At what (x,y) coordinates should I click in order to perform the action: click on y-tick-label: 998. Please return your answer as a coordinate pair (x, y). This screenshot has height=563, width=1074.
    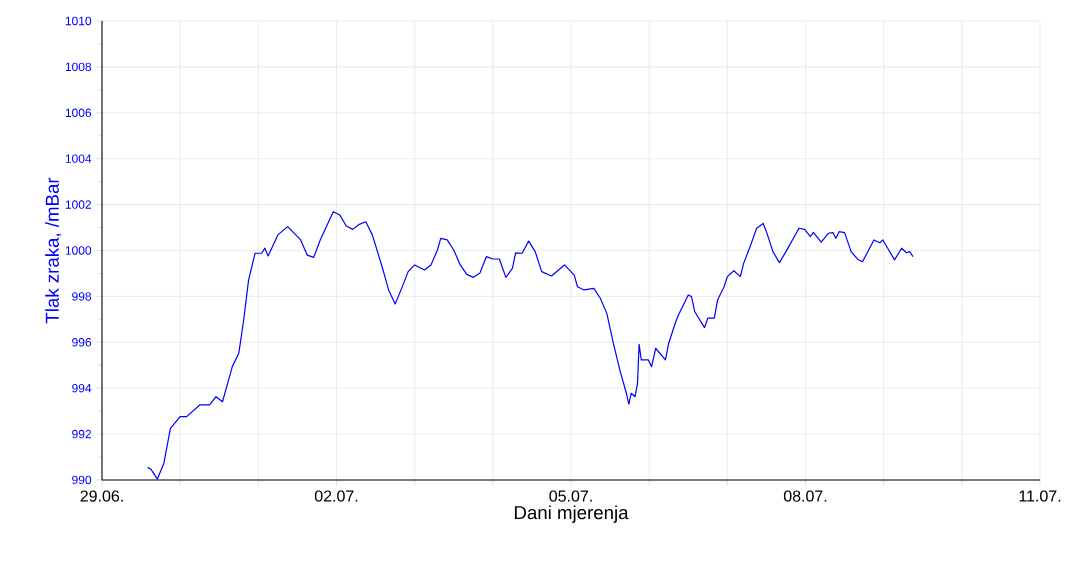
    Looking at the image, I should click on (82, 296).